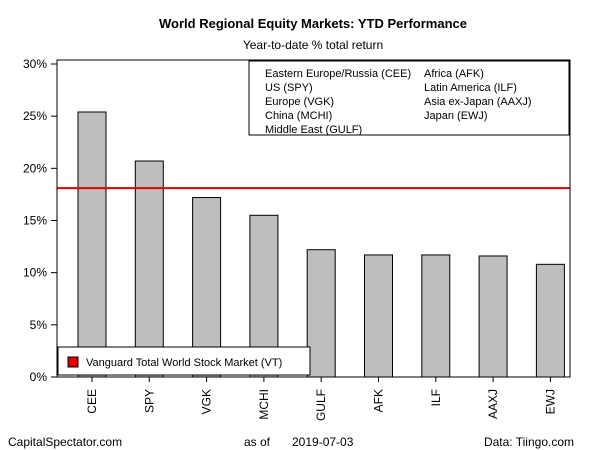 The image size is (600, 450). I want to click on legend-reference: Vanguard Total World Stock Market (VT), so click(184, 361).